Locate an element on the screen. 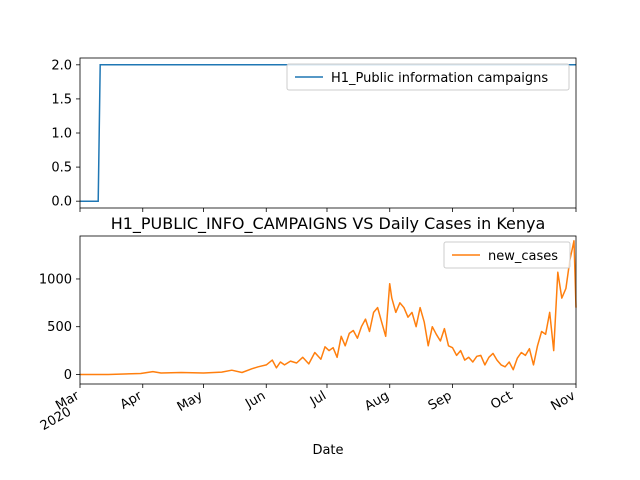 This screenshot has width=640, height=480. top-y-tick-label: 2.0 is located at coordinates (61, 65).